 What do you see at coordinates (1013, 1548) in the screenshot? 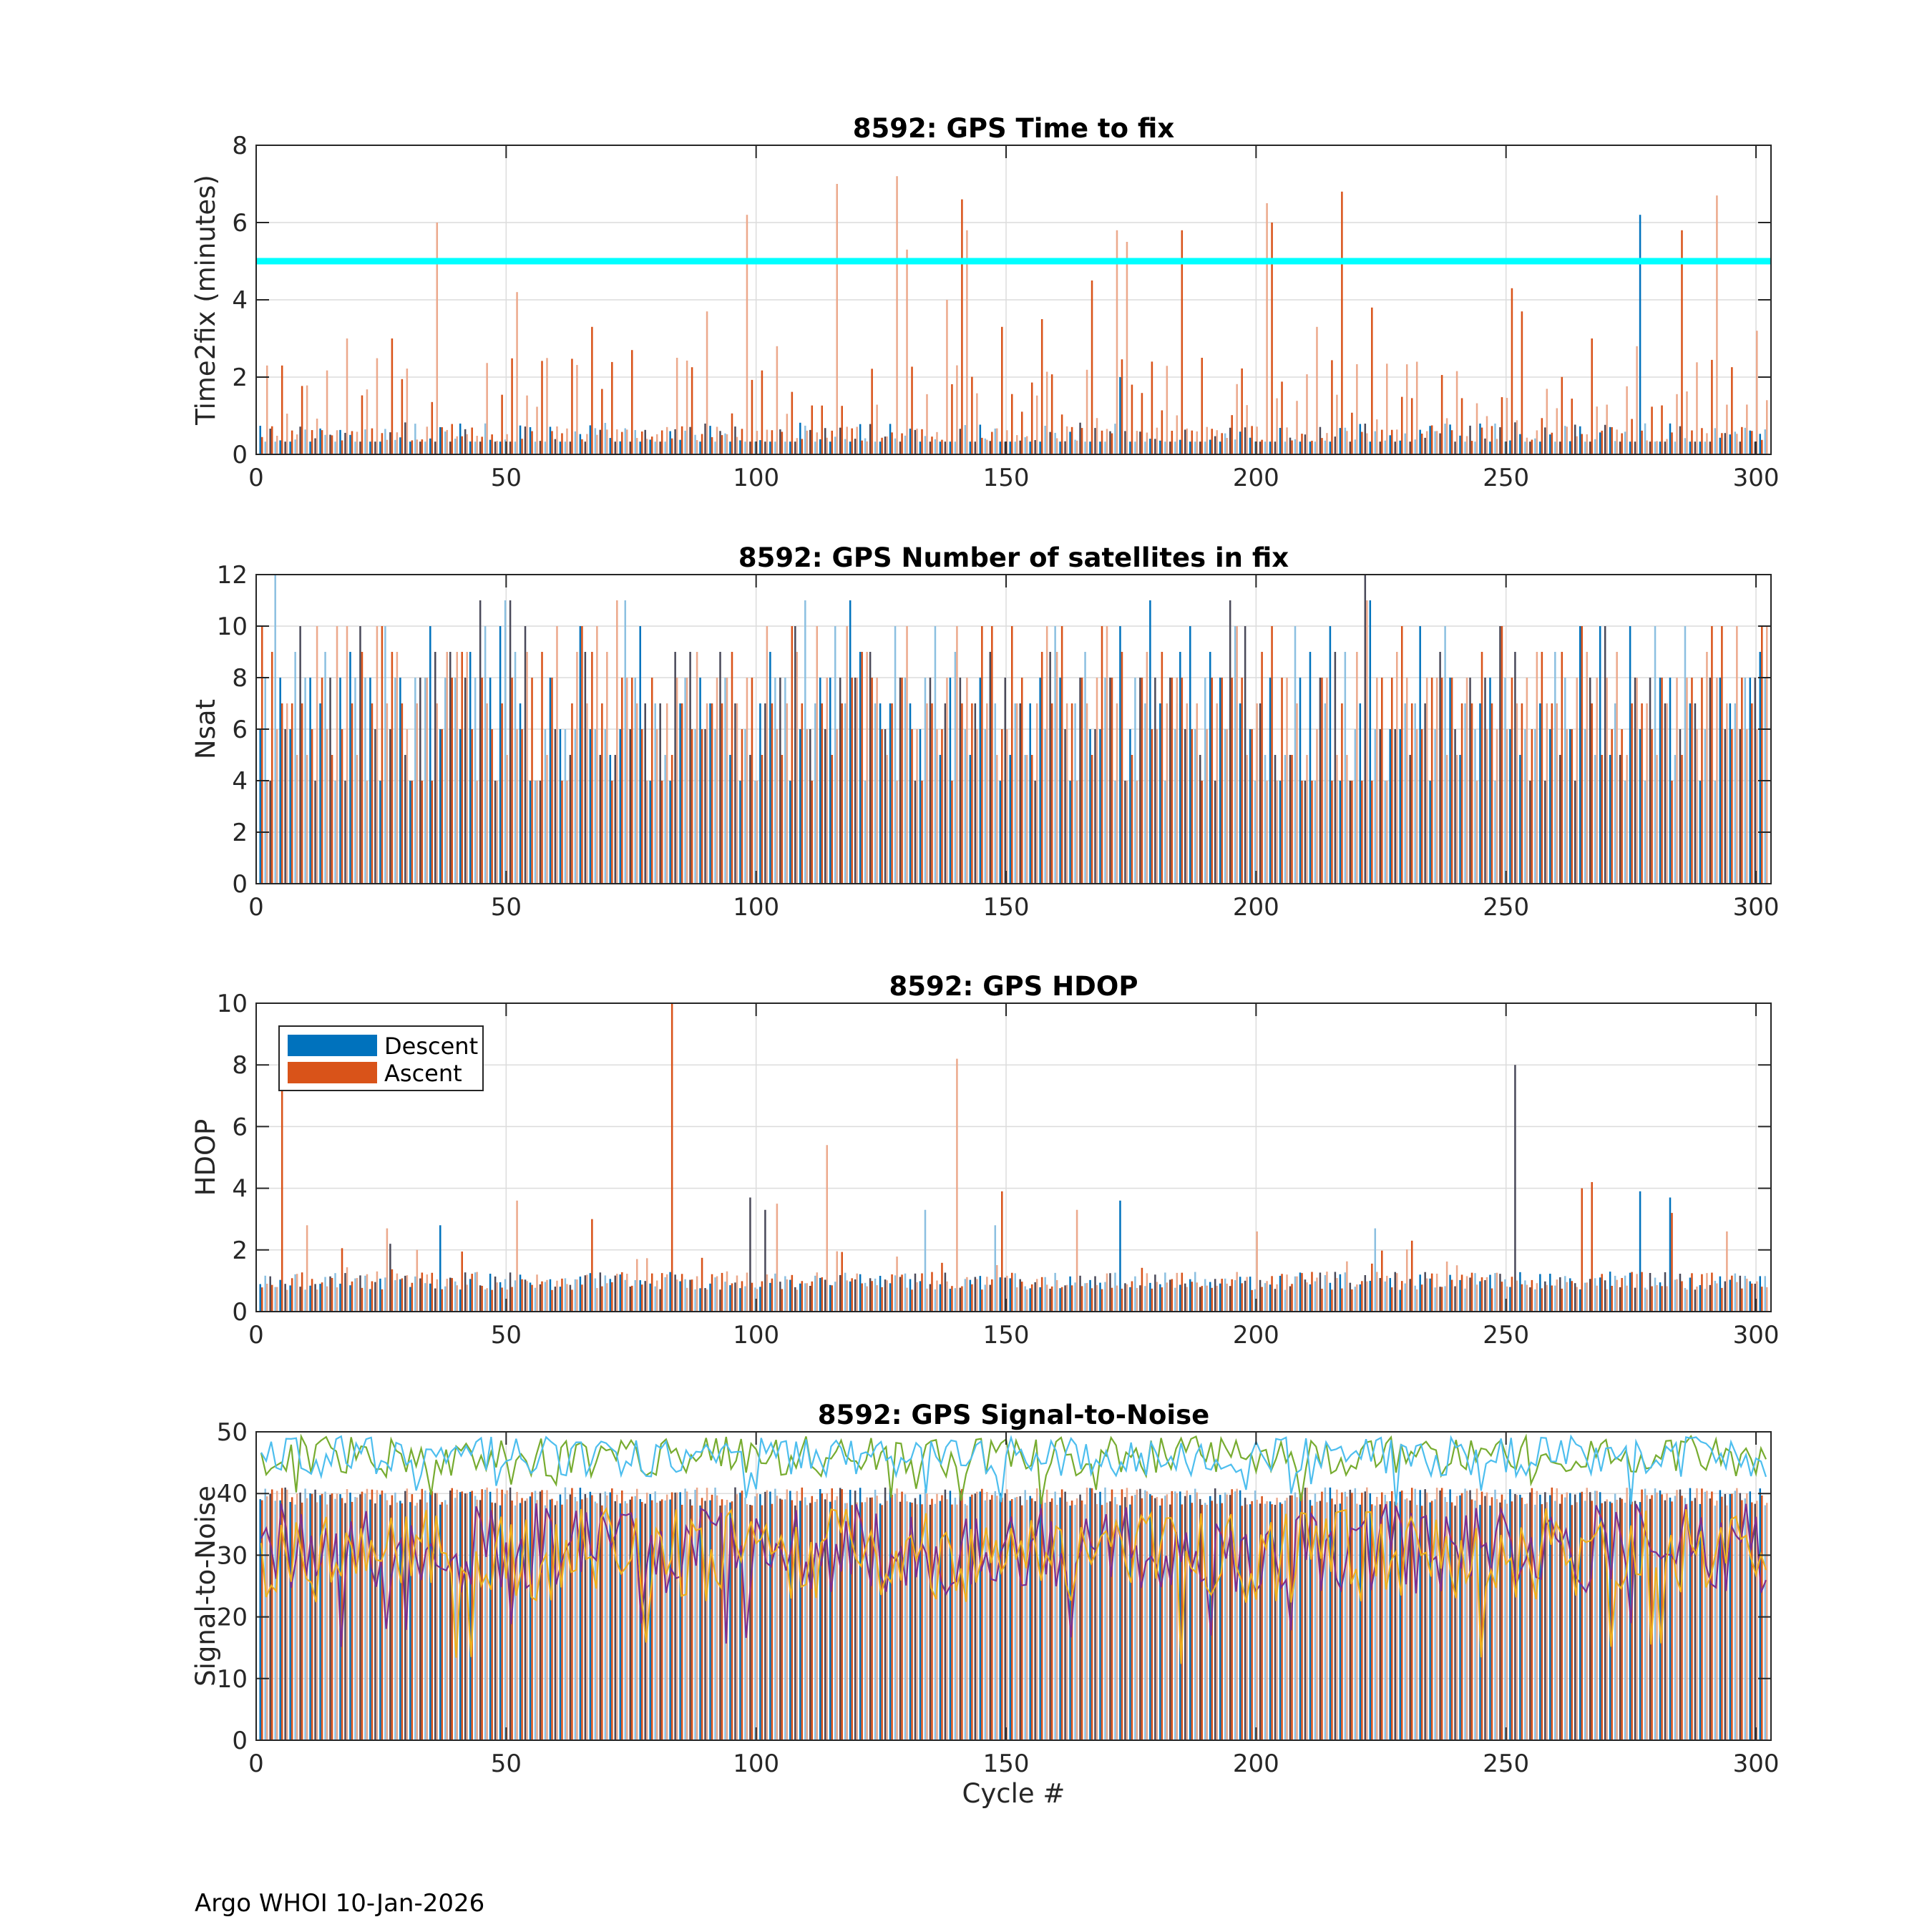
I see `lines-snr` at bounding box center [1013, 1548].